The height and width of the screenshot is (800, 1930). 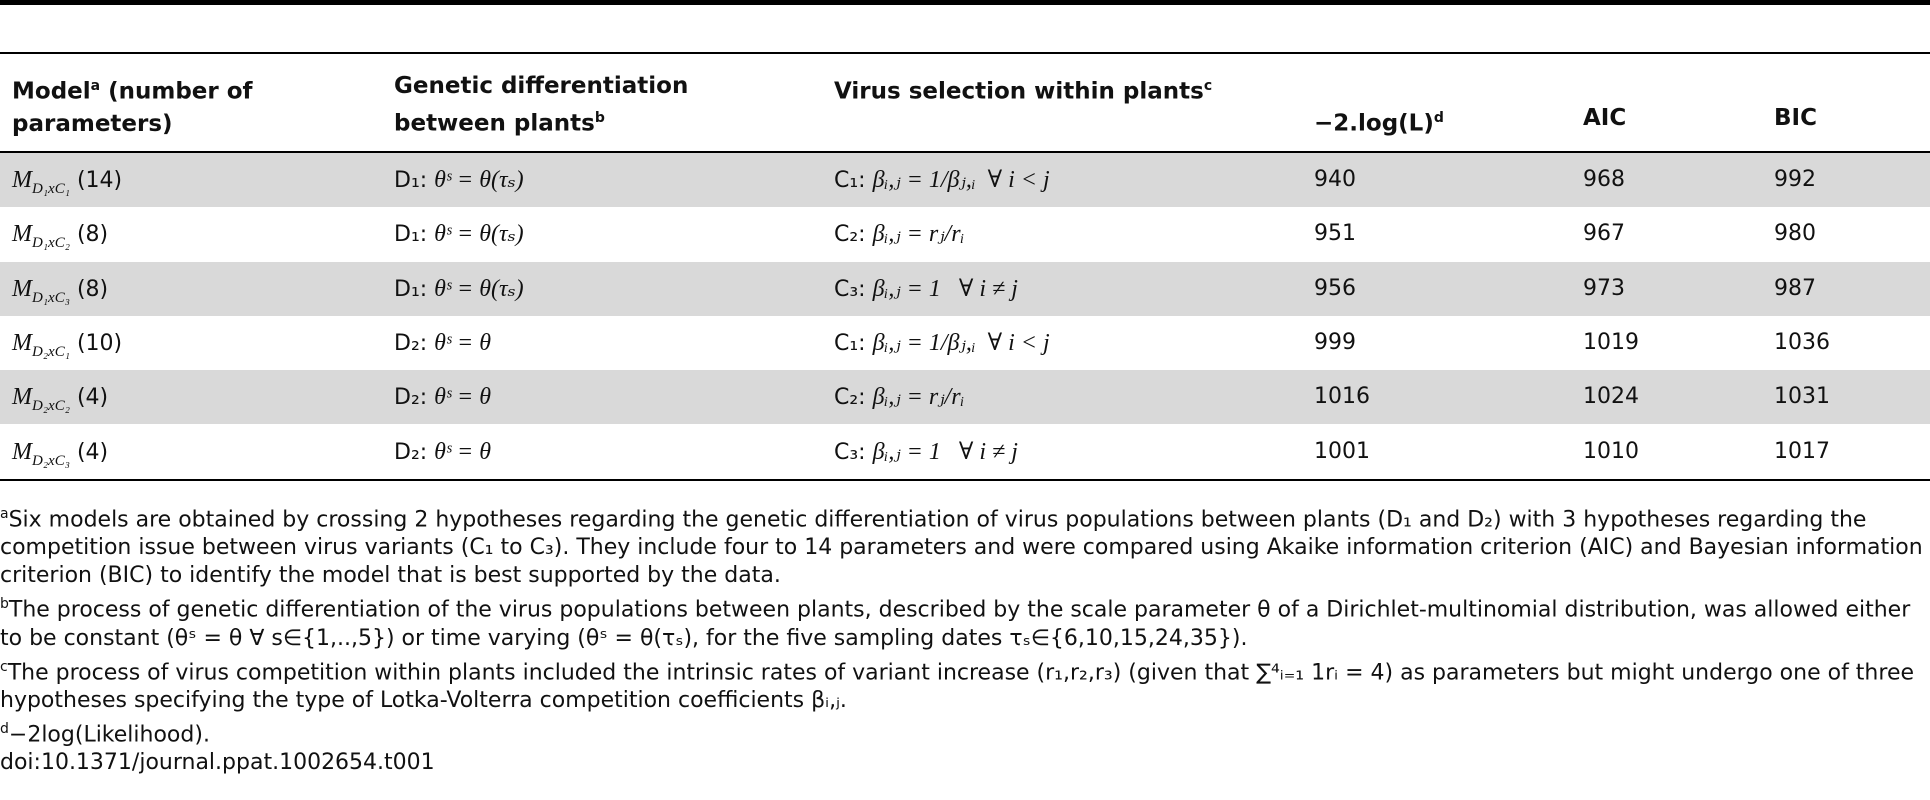 I want to click on footnote-text: −2log(Likelihood)., so click(x=109, y=735).